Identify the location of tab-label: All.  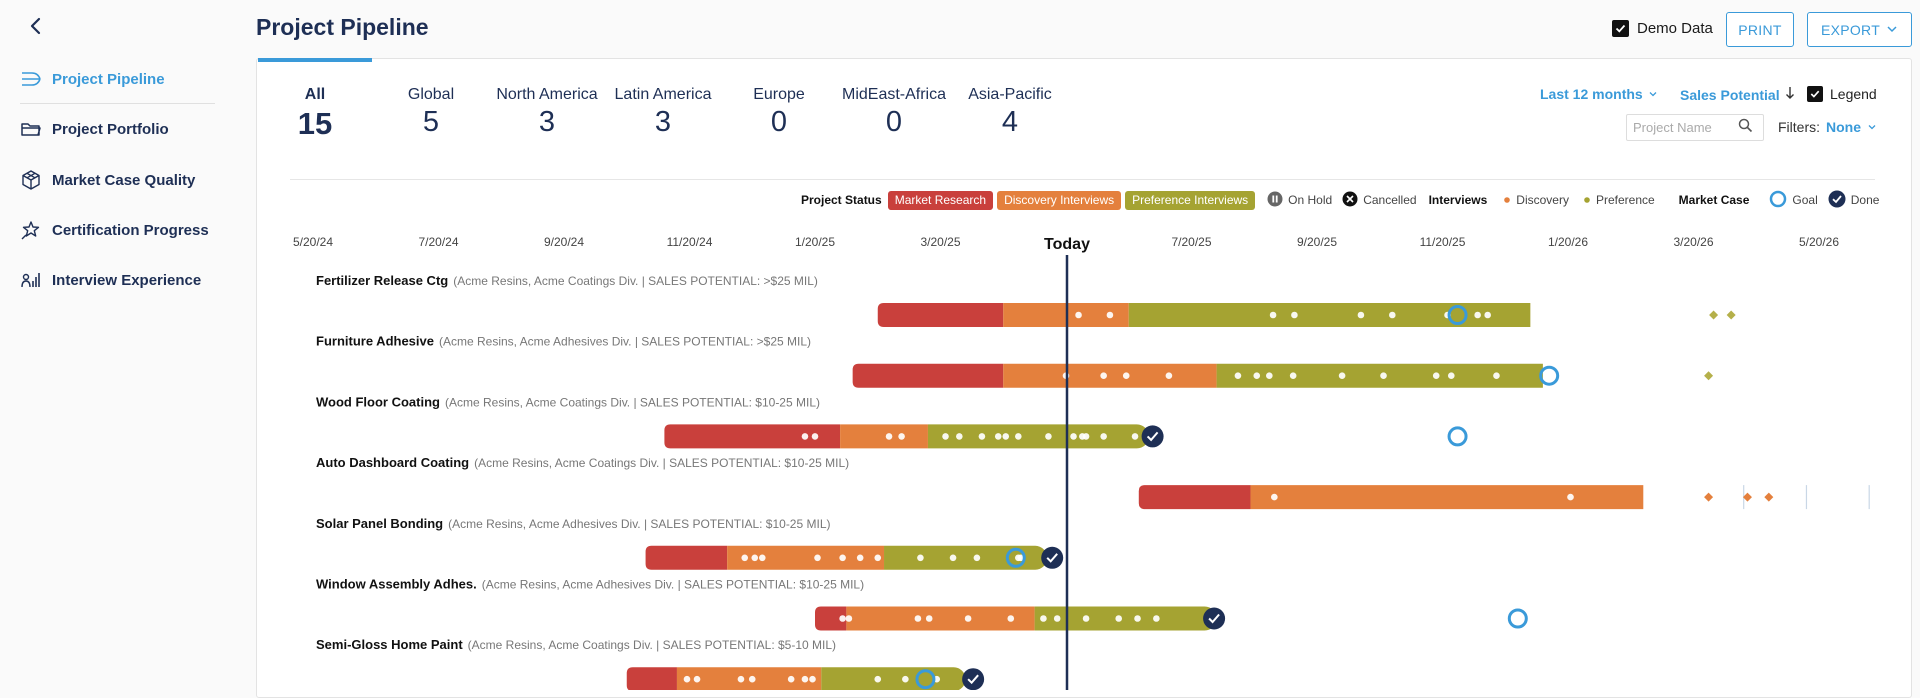
(315, 94).